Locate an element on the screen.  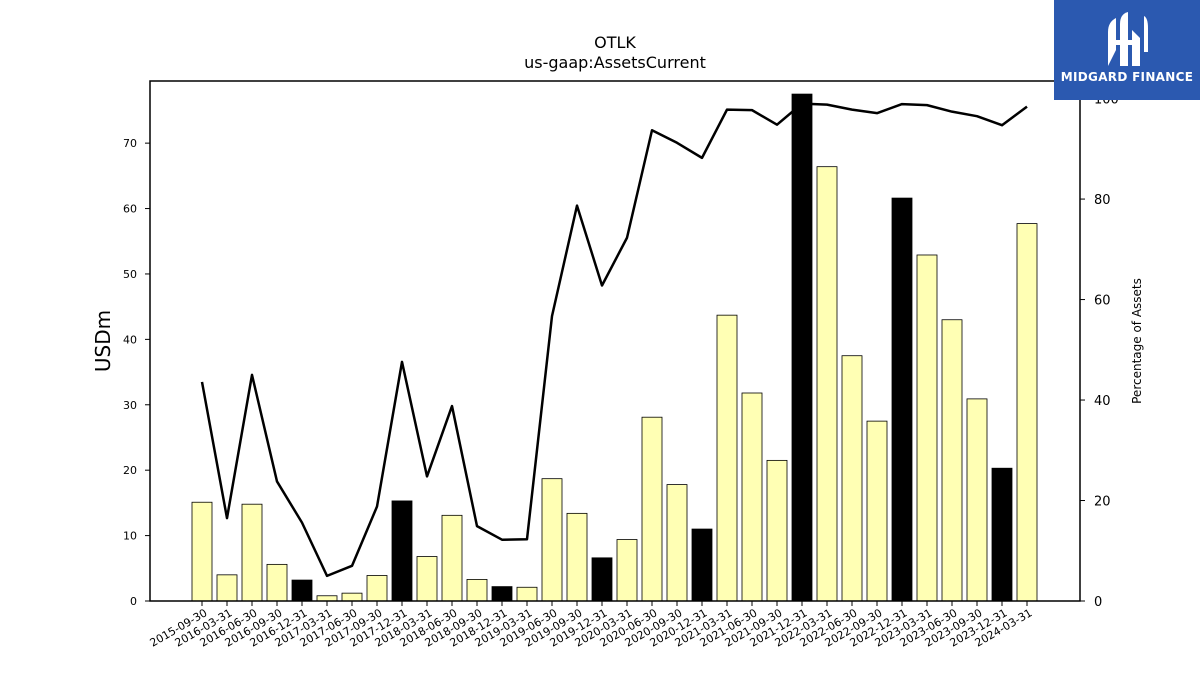
y2-tick-label: 0 is located at coordinates (1098, 602).